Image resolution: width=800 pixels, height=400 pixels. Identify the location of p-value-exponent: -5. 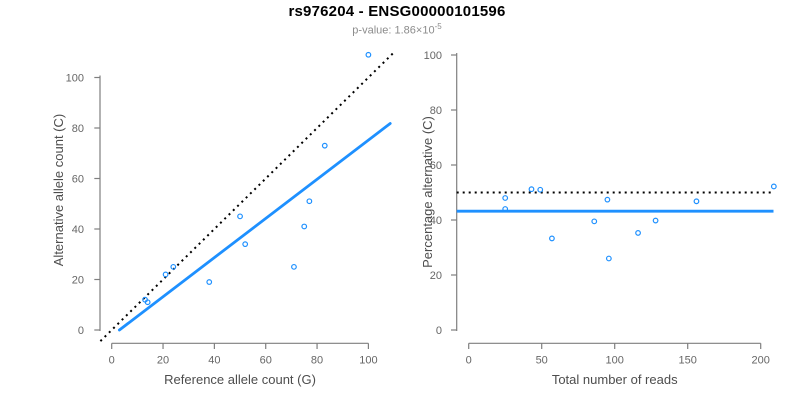
(438, 26).